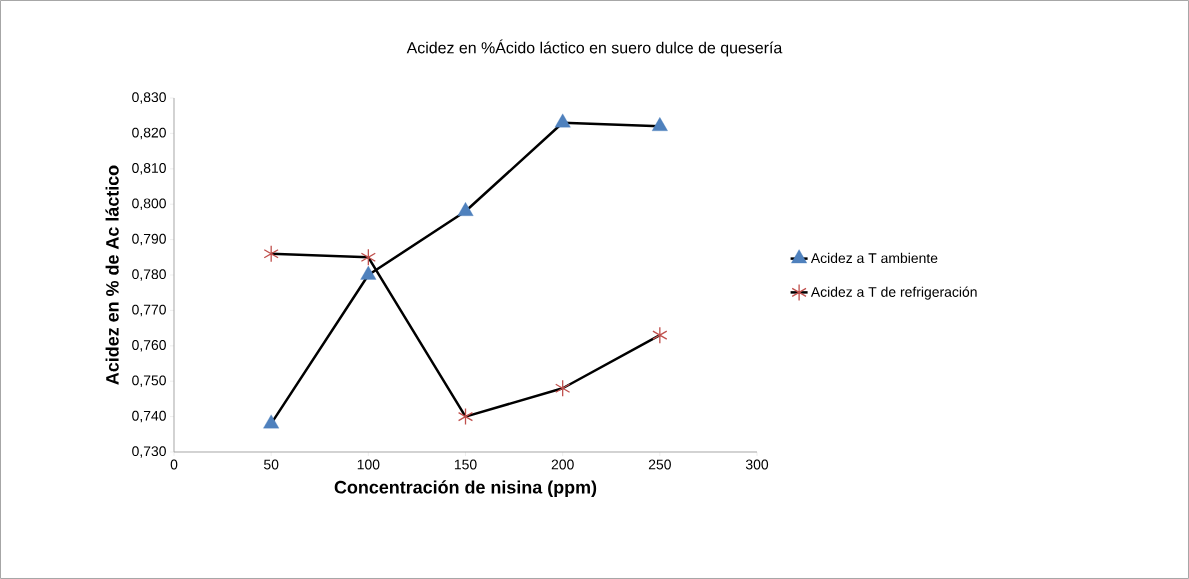  I want to click on y-tick-label: 0,730, so click(149, 452).